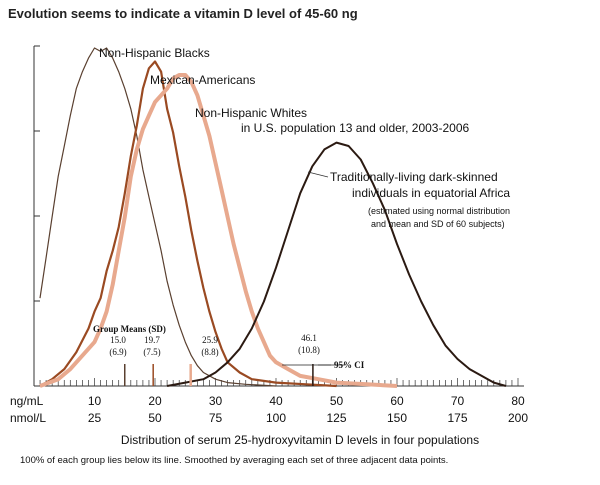  I want to click on mean-label: 46.1, so click(309, 338).